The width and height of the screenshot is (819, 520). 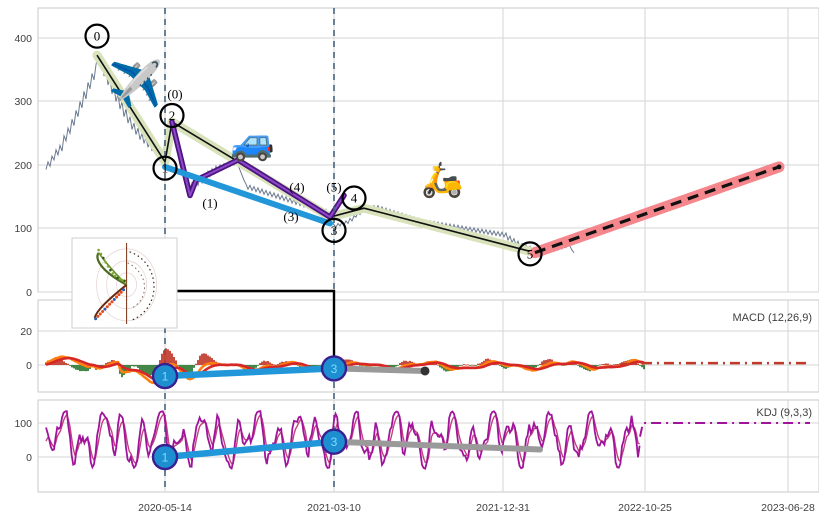 What do you see at coordinates (296, 187) in the screenshot?
I see `minor-wave-label-4: (4)` at bounding box center [296, 187].